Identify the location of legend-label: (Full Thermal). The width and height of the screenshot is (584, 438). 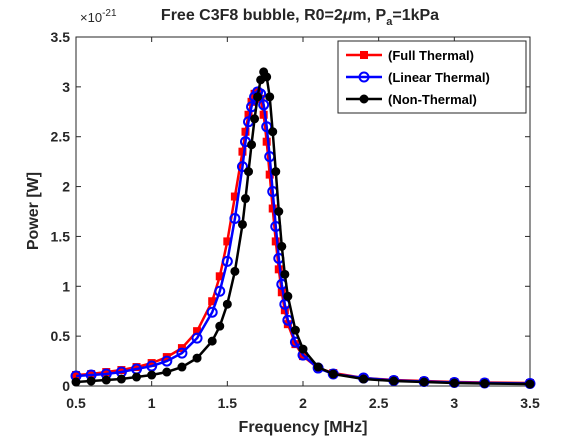
(431, 55).